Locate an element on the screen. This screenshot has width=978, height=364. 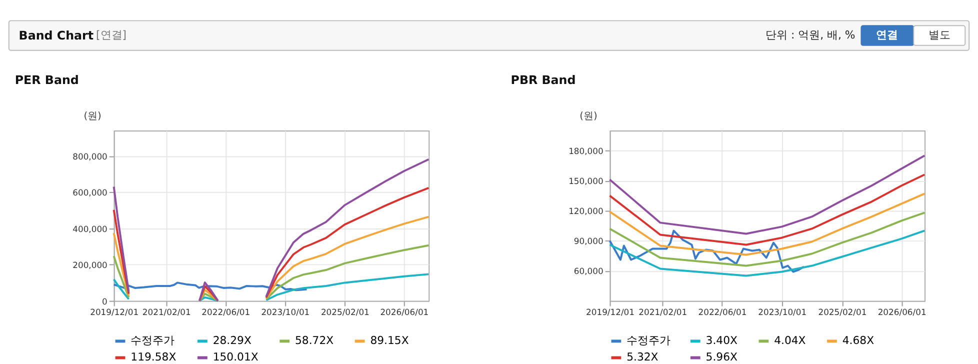
text: Band Chart is located at coordinates (56, 35).